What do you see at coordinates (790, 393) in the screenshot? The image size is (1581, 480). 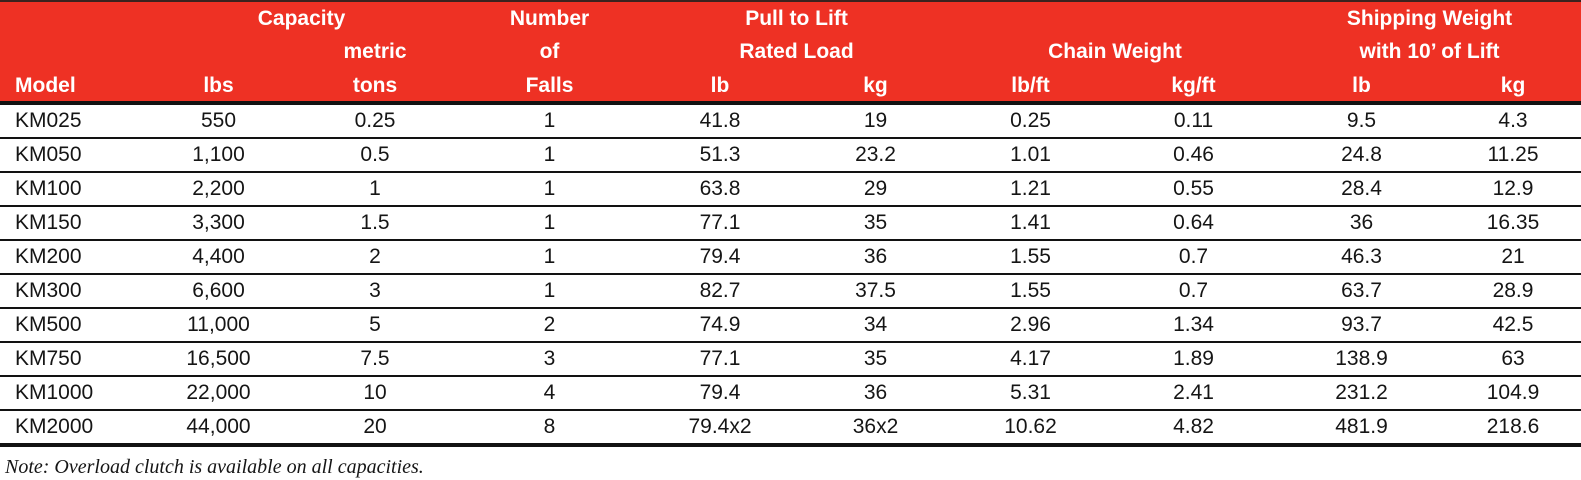 I see `table-row: KM1000 22,000 10 4 79.4 36 5.31 2.41 231.2 104.9` at bounding box center [790, 393].